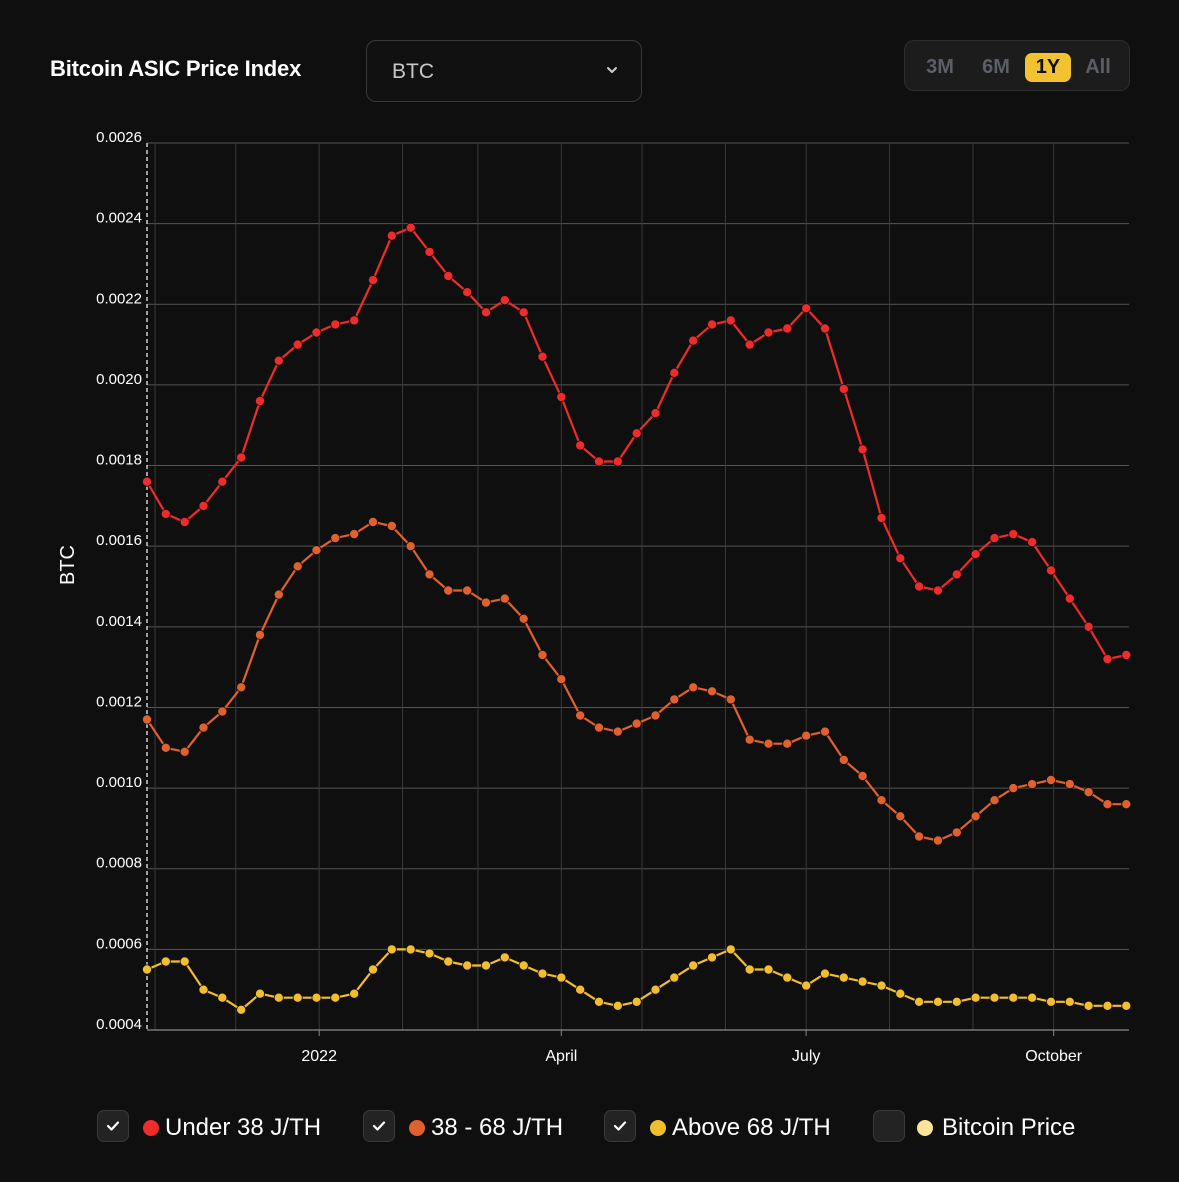 The width and height of the screenshot is (1179, 1182). Describe the element at coordinates (983, 1127) in the screenshot. I see `legend-bitcoin-price: Bitcoin Price` at that location.